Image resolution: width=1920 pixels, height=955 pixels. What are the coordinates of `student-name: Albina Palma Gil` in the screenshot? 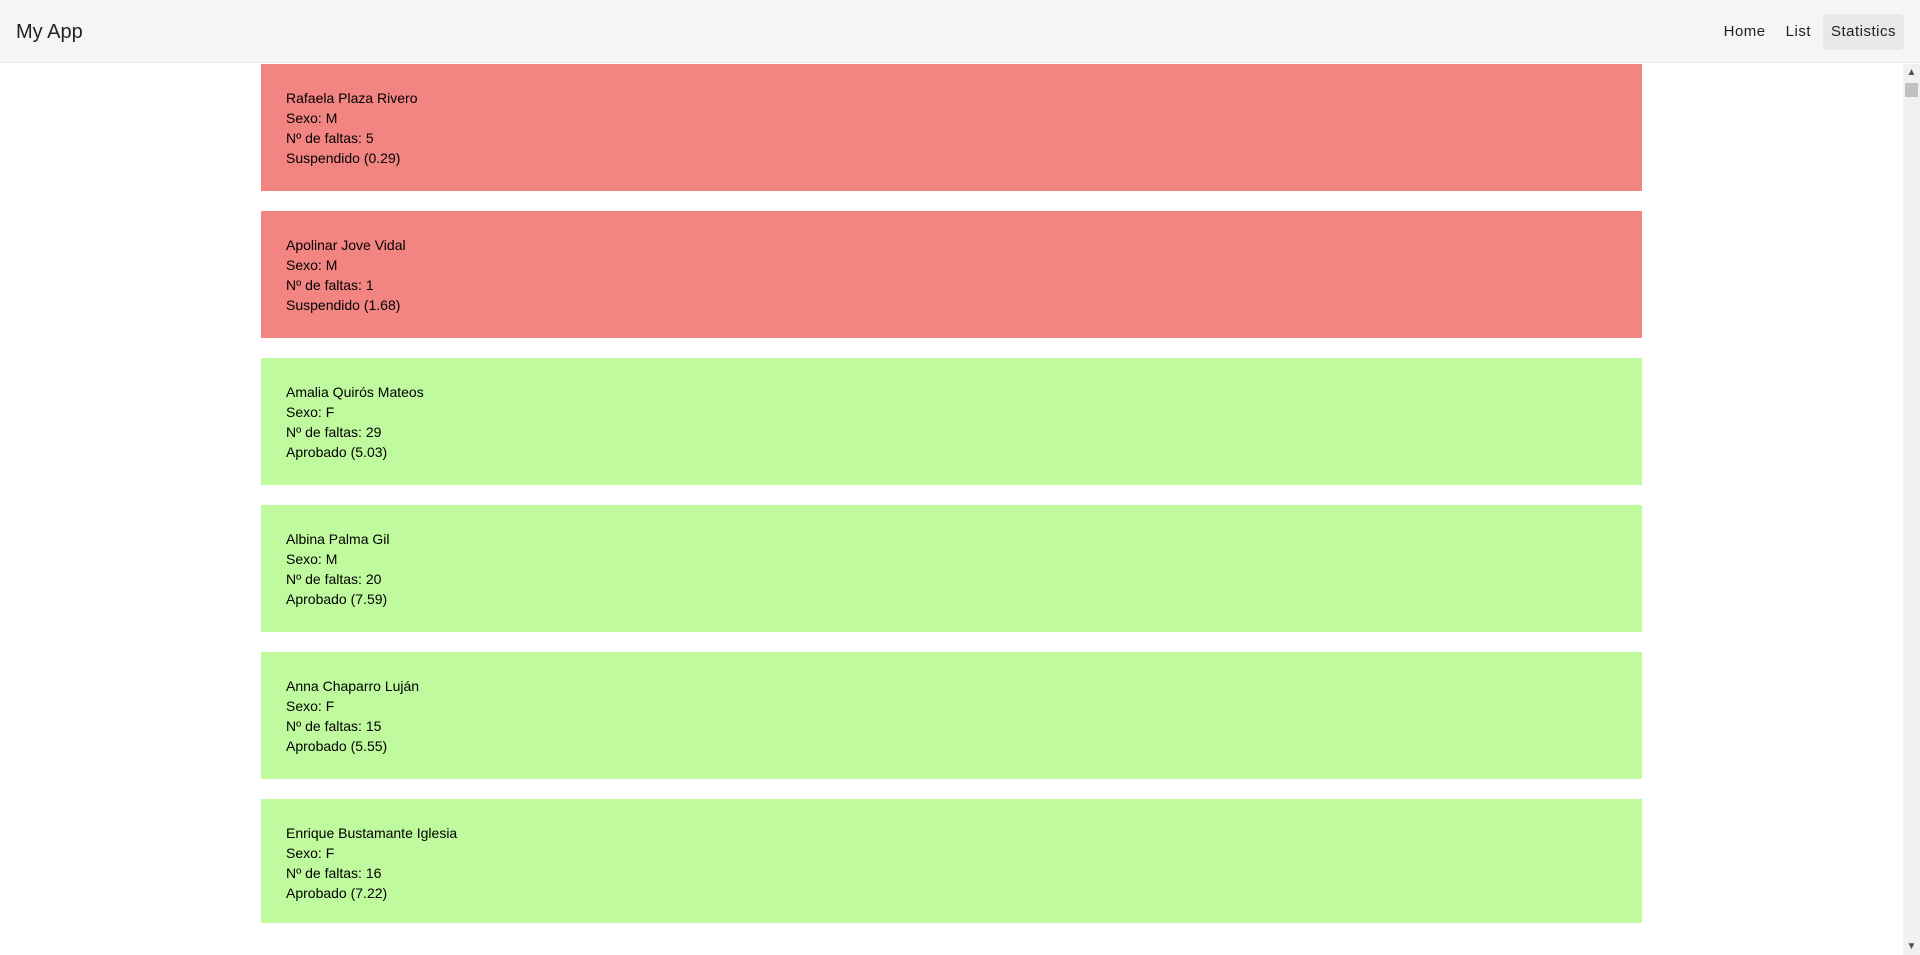 It's located at (338, 539).